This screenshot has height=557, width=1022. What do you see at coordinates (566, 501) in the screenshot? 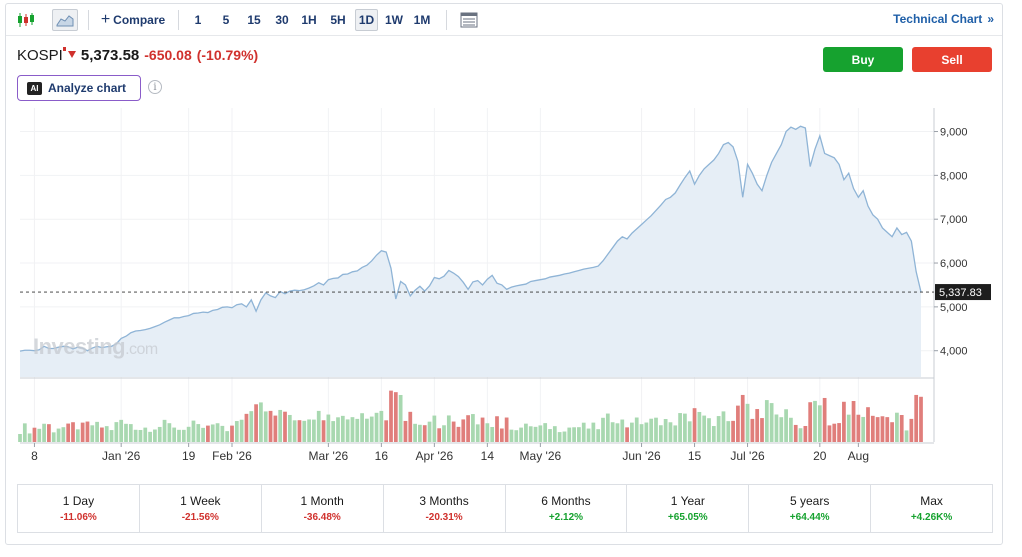
I see `period-label: 6 Months` at bounding box center [566, 501].